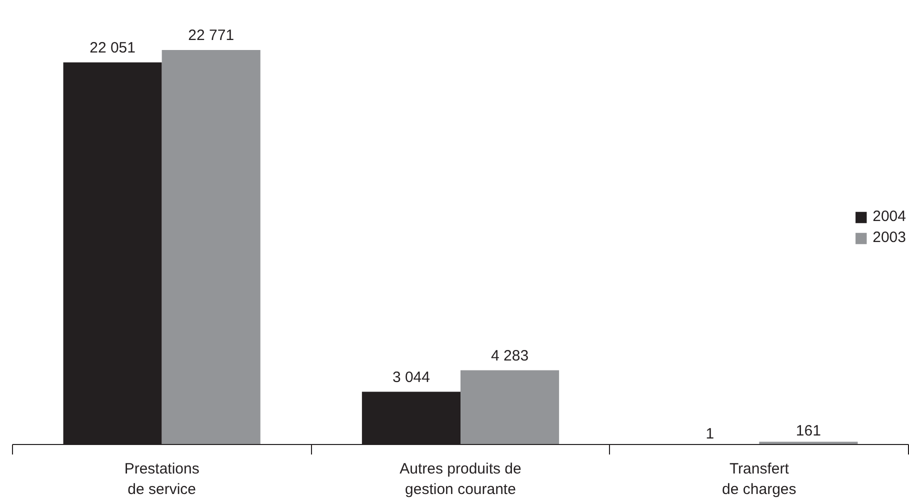 Image resolution: width=909 pixels, height=504 pixels. I want to click on legend-label: 2003, so click(889, 237).